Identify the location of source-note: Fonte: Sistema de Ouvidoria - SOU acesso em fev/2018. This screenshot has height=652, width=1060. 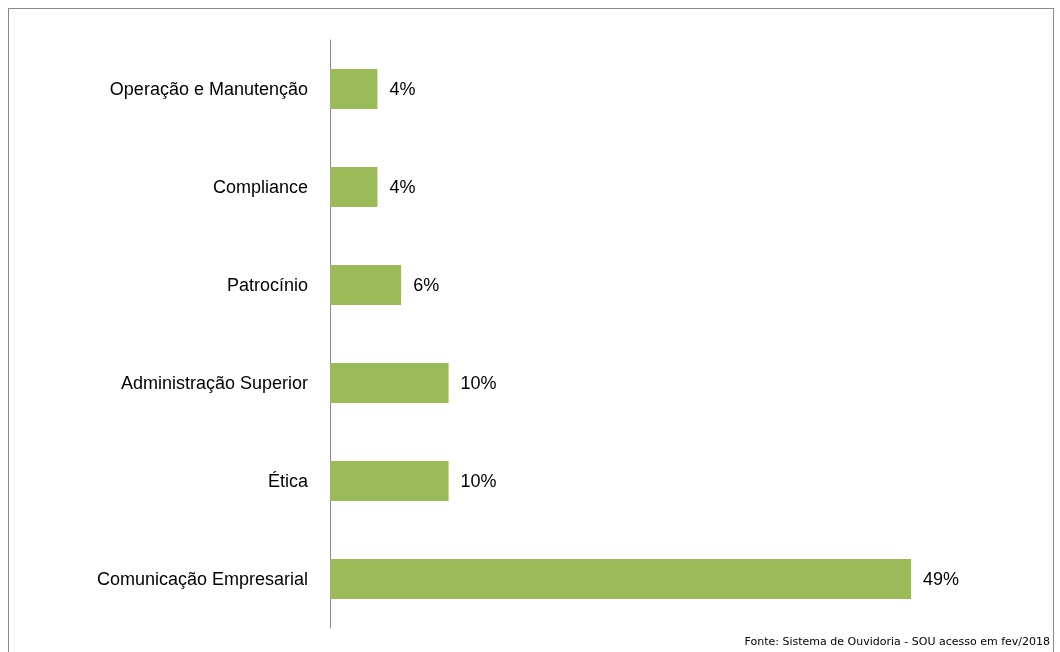
(897, 641).